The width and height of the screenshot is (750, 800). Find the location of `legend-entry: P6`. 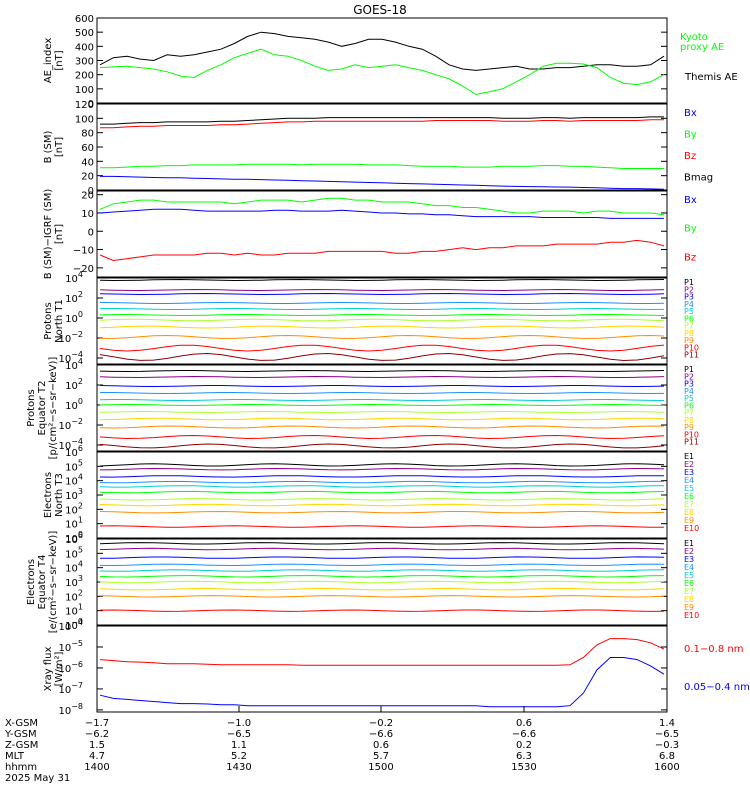

legend-entry: P6 is located at coordinates (689, 318).